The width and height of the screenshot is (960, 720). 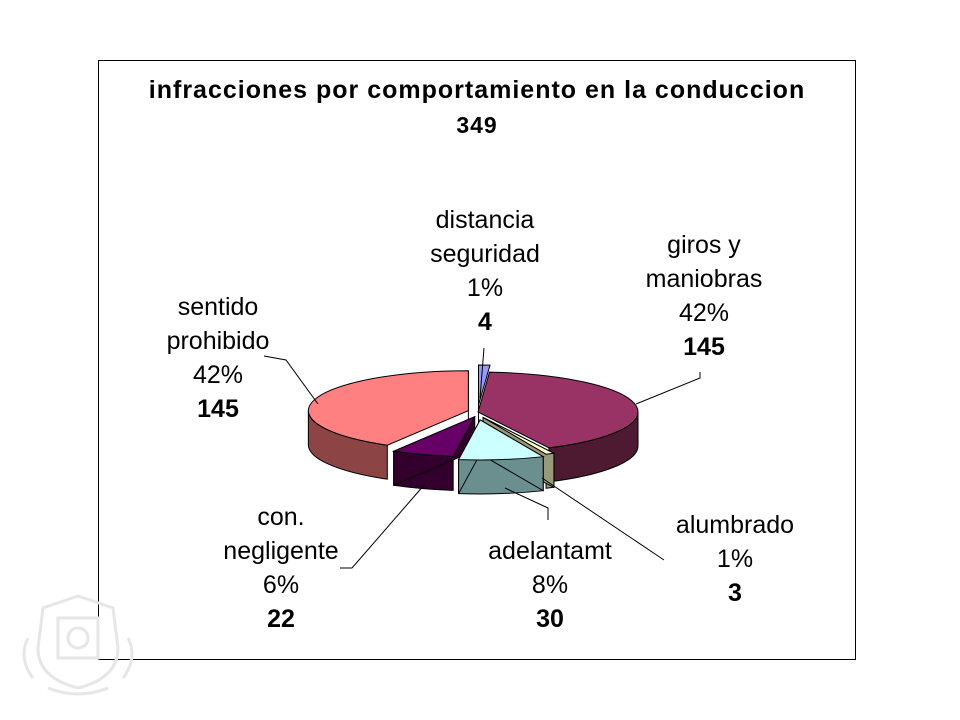 What do you see at coordinates (704, 296) in the screenshot?
I see `label-giros-maniobras: giros y maniobras 42% 145` at bounding box center [704, 296].